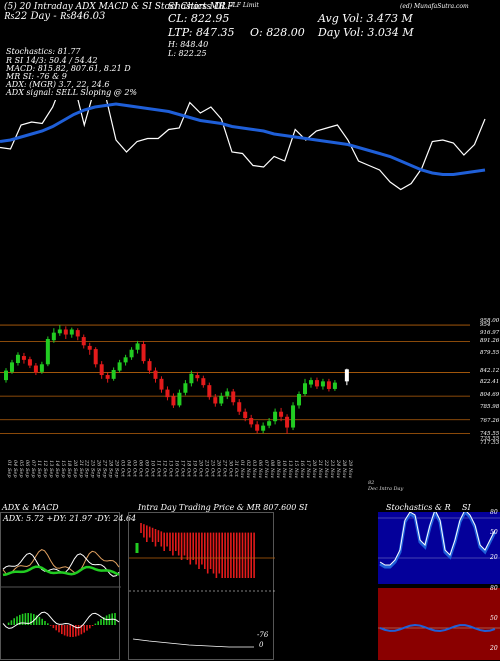 The width and height of the screenshot is (500, 661). I want to click on date-label: 21 Sep, so click(81, 468).